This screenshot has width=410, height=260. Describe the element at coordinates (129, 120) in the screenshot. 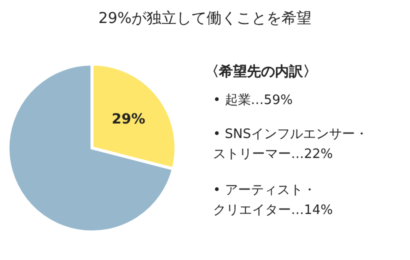

I see `data-label: 29%` at that location.